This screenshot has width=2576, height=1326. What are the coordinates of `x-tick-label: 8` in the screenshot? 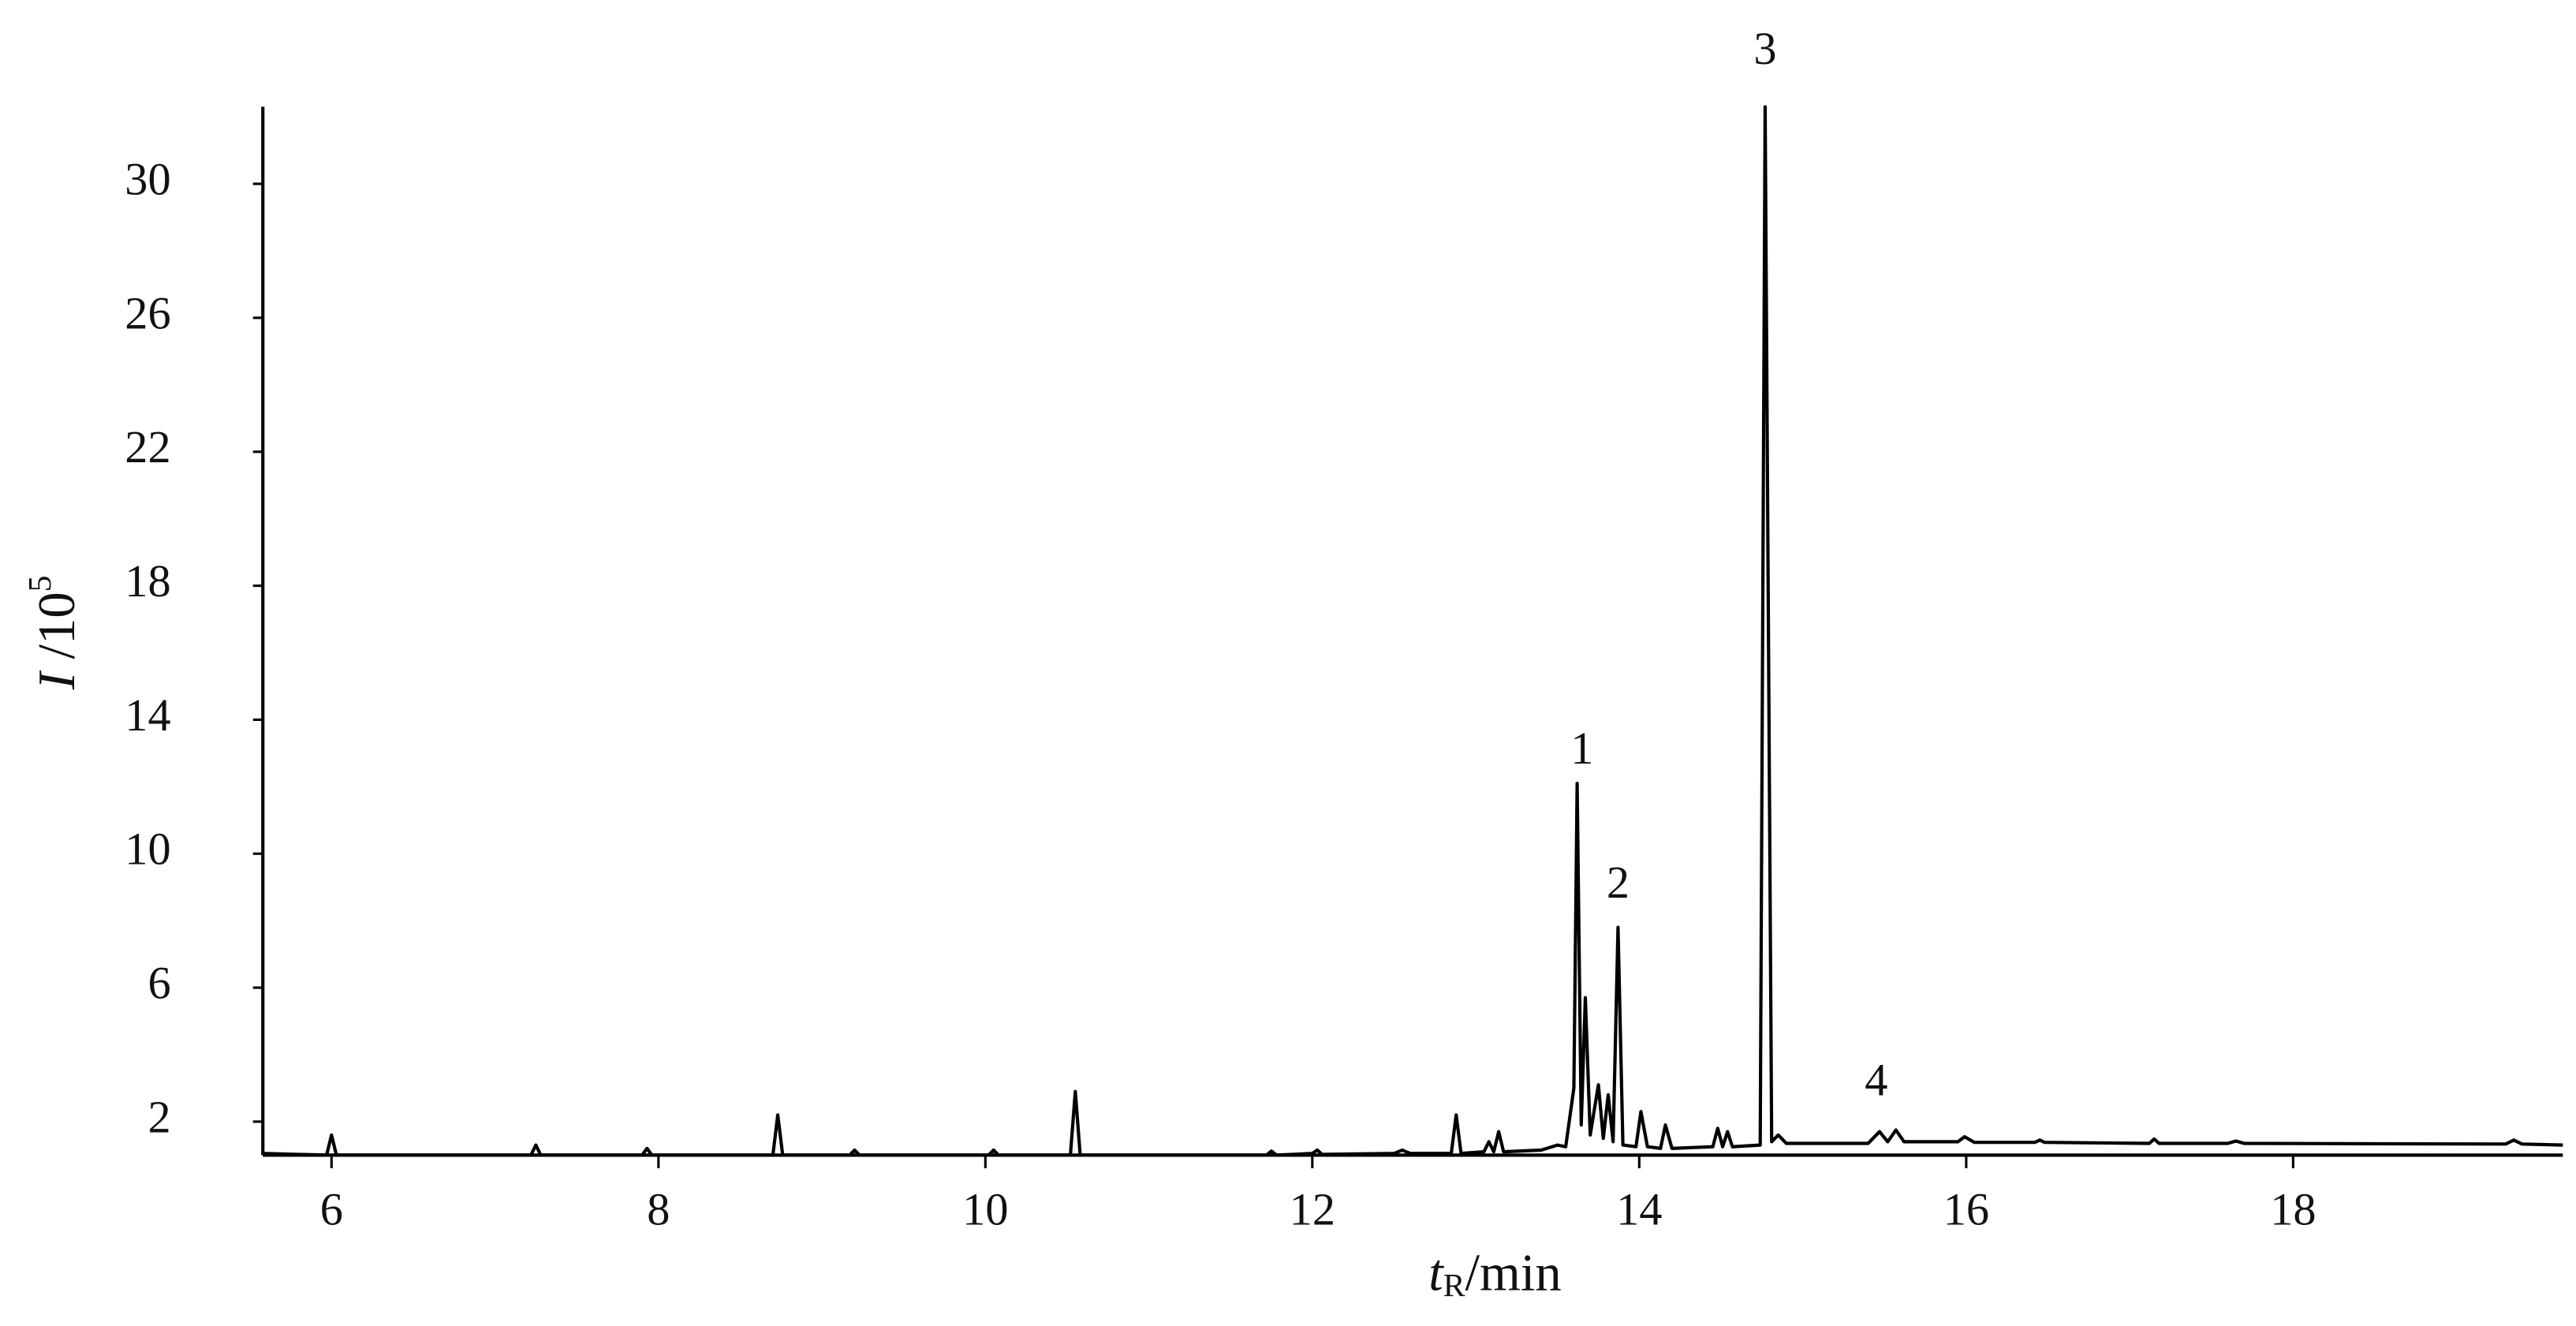 It's located at (658, 1209).